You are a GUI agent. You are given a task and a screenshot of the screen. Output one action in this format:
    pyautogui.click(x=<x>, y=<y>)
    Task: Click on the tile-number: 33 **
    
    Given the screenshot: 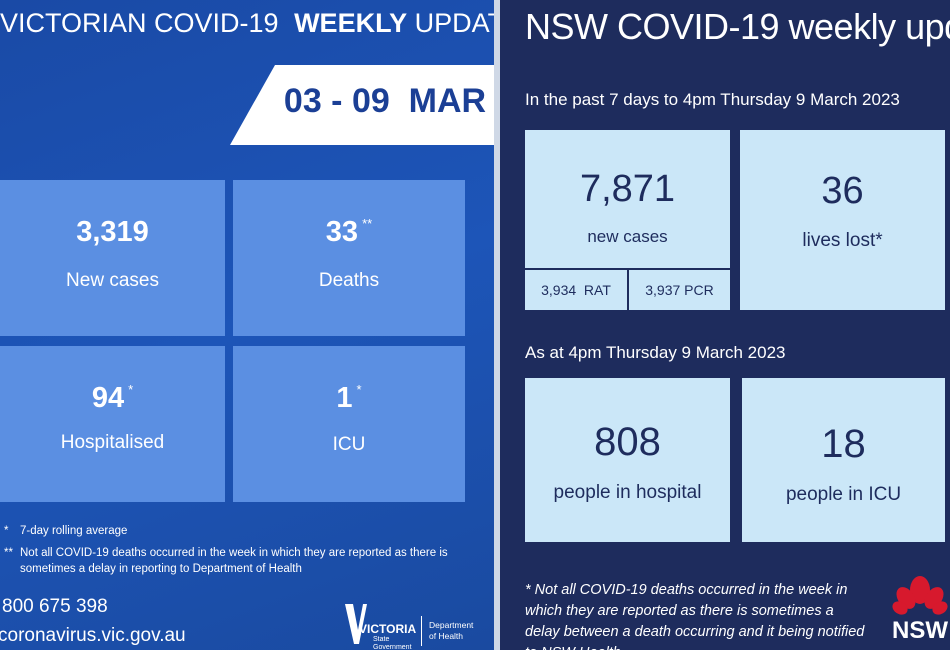 What is the action you would take?
    pyautogui.click(x=349, y=232)
    